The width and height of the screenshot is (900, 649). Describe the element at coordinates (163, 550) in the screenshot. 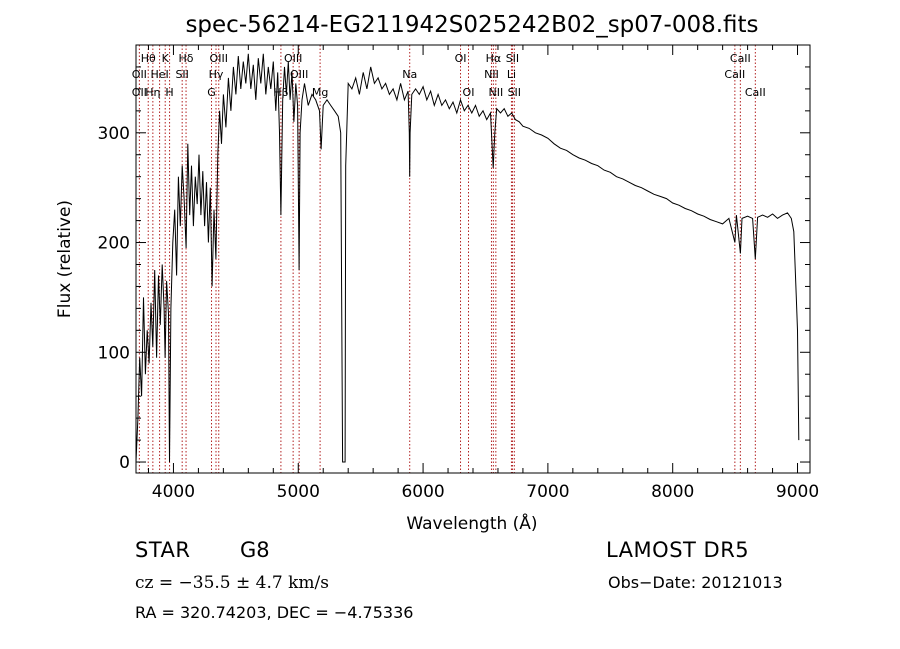

I see `object-class: STAR` at that location.